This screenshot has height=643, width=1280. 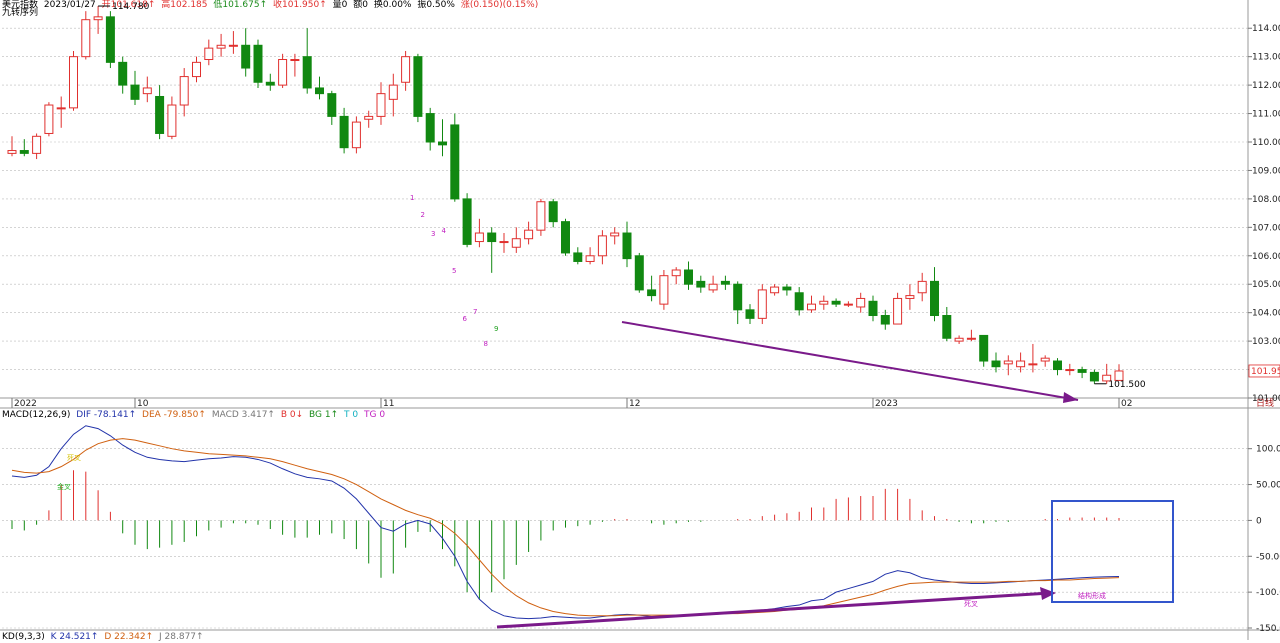 What do you see at coordinates (184, 5) in the screenshot?
I see `high-value: 高102.185` at bounding box center [184, 5].